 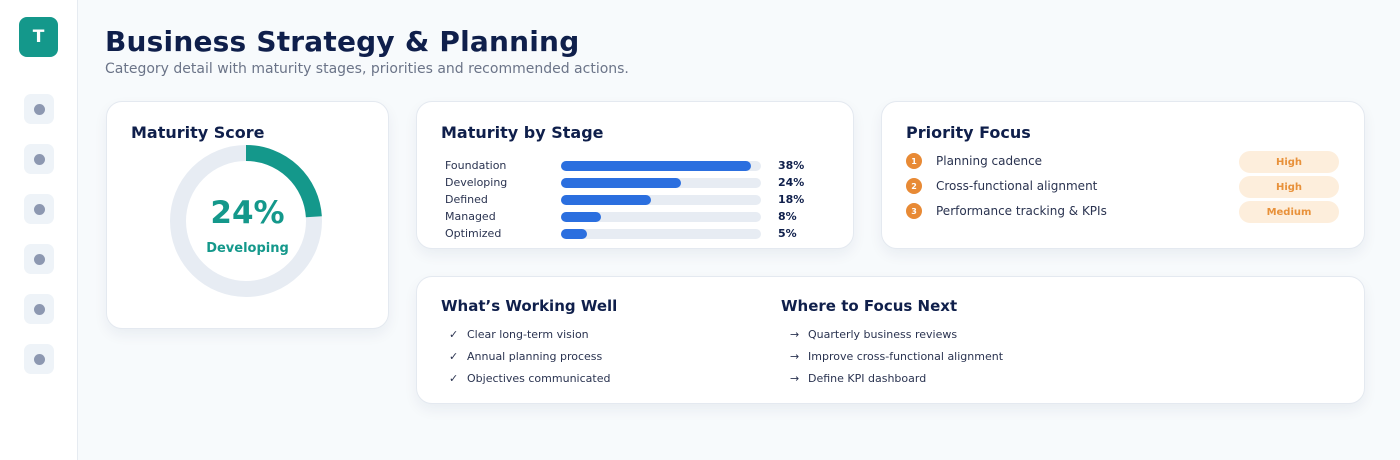 I want to click on card-title: Priority Focus, so click(x=968, y=132).